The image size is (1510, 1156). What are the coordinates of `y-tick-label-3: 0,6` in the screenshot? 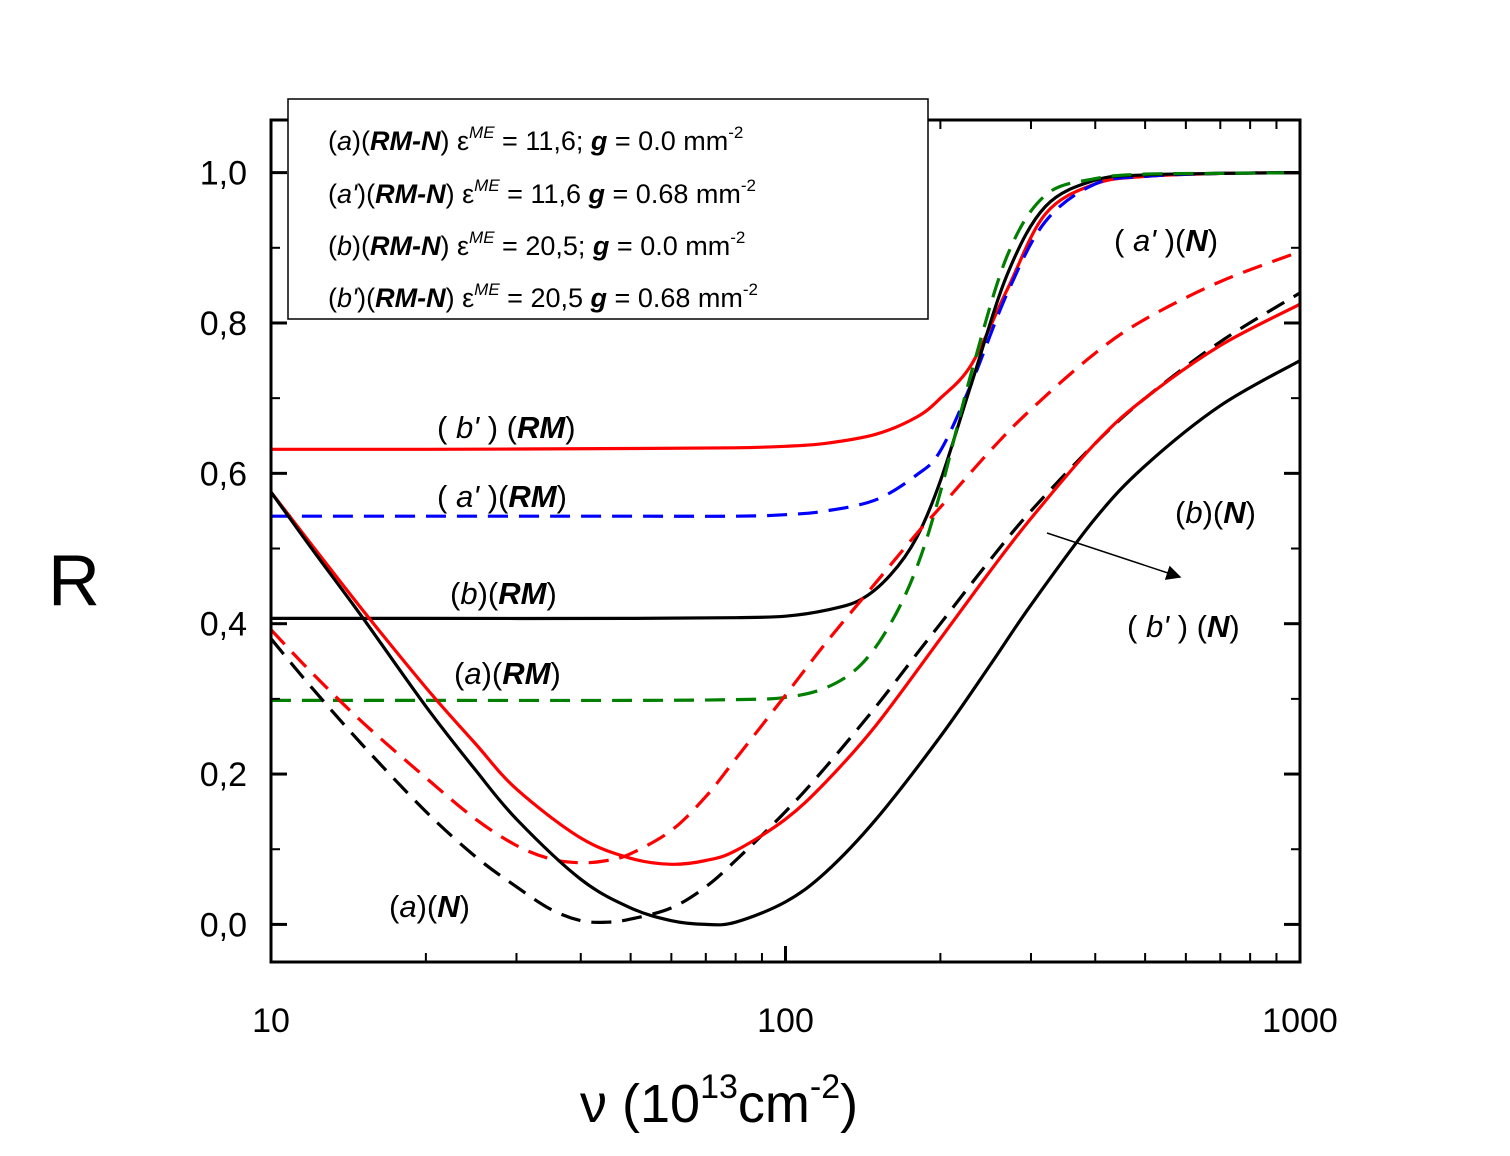 It's located at (223, 474).